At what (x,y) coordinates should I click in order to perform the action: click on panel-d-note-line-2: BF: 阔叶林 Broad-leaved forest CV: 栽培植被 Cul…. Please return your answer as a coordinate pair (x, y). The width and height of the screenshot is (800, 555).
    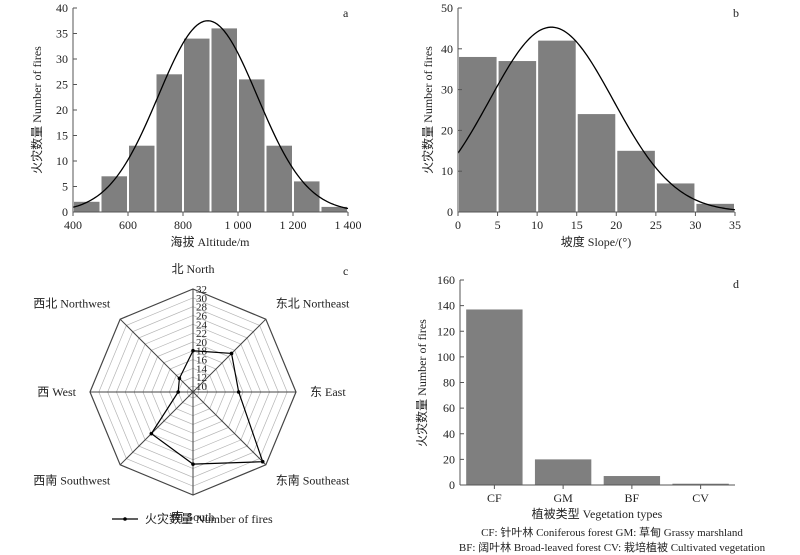
    Looking at the image, I should click on (612, 547).